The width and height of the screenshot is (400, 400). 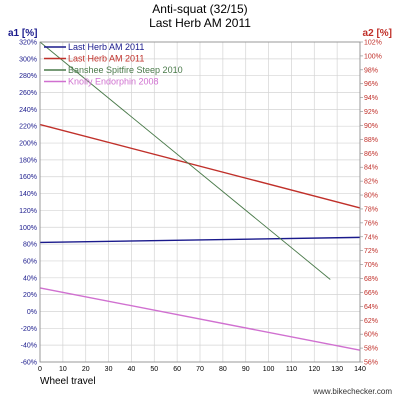 I want to click on x-tick-label: 20, so click(x=86, y=369).